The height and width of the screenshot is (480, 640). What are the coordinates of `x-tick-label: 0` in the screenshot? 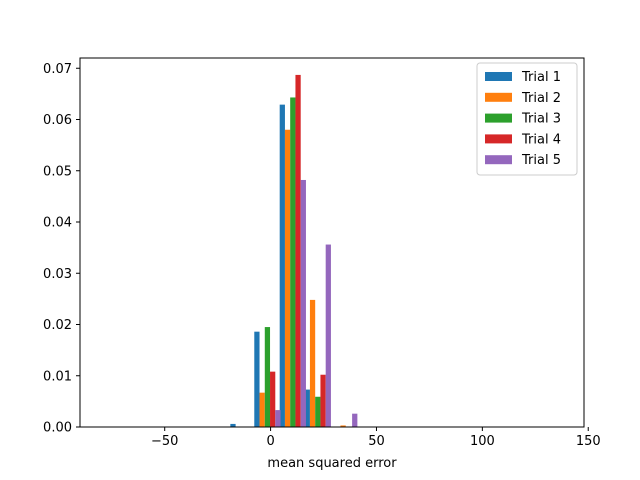 It's located at (270, 441).